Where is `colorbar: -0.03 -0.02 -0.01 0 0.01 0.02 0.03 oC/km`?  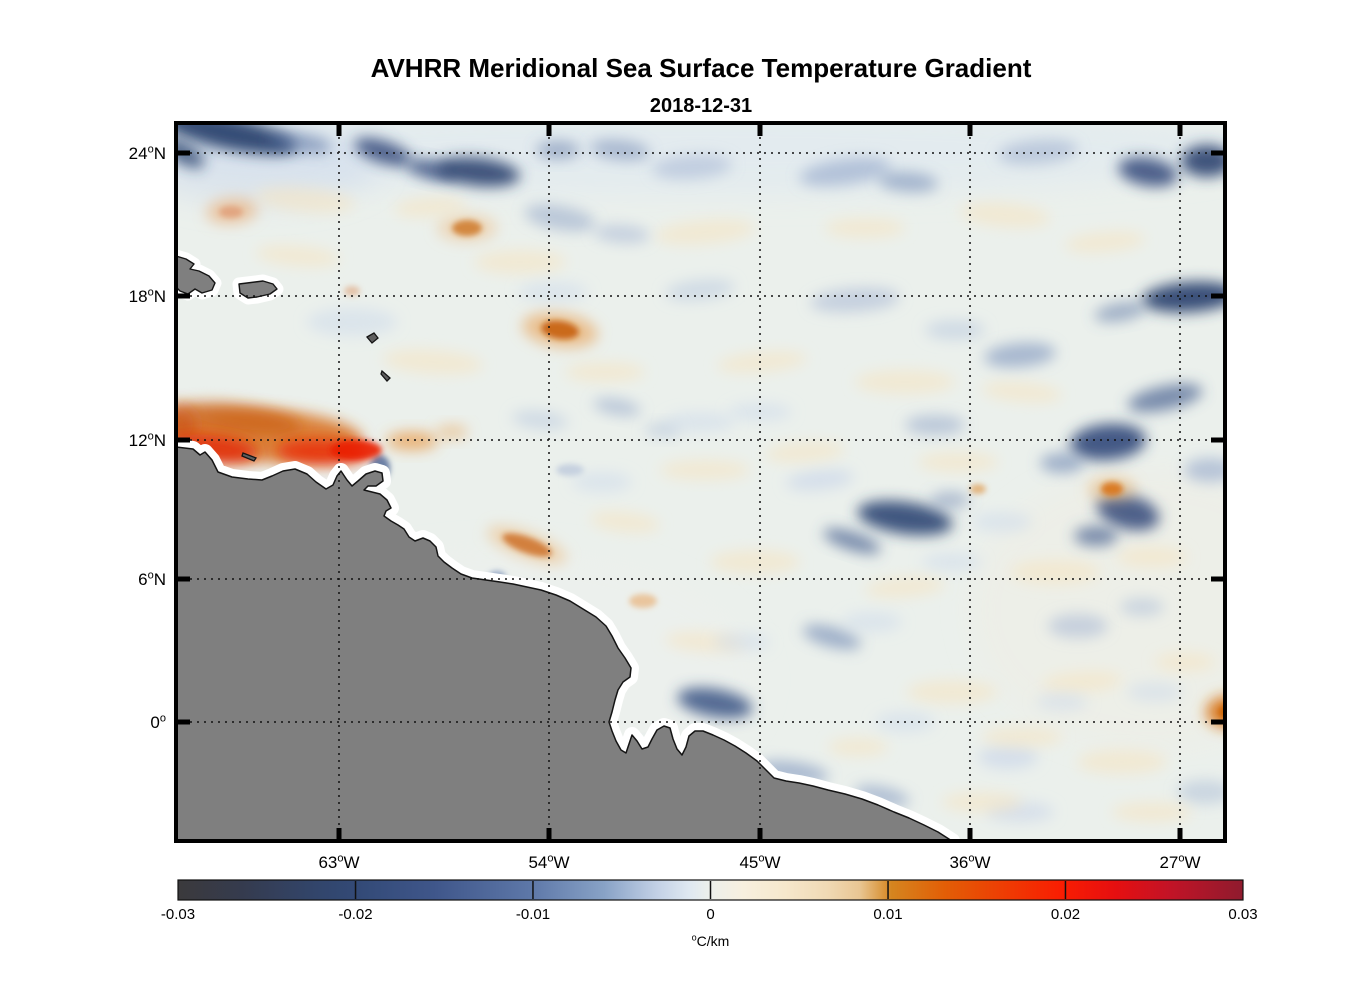
colorbar: -0.03 -0.02 -0.01 0 0.01 0.02 0.03 oC/km is located at coordinates (709, 914).